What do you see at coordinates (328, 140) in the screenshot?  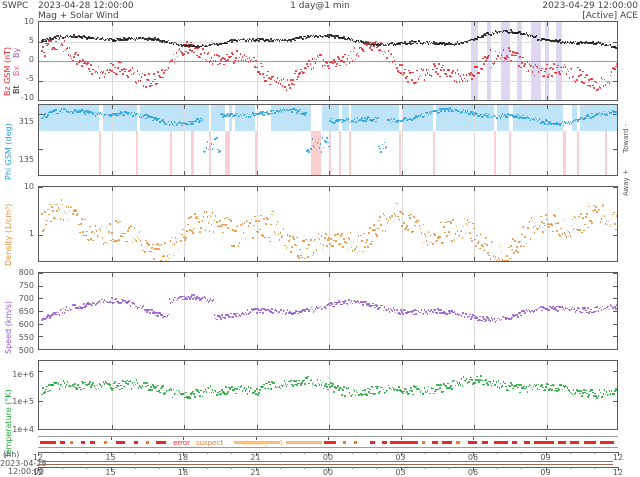 I see `panel-phi` at bounding box center [328, 140].